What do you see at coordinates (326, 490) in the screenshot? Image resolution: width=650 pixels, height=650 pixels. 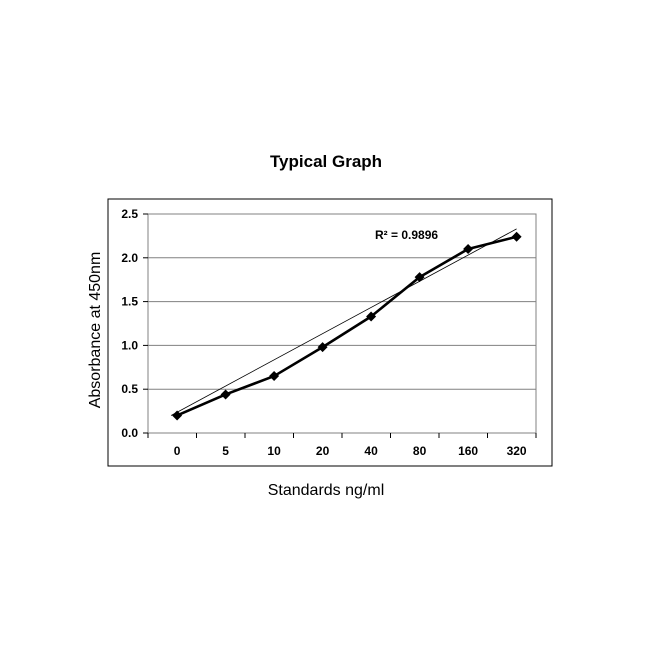 I see `x-axis-label: Standards ng/ml` at bounding box center [326, 490].